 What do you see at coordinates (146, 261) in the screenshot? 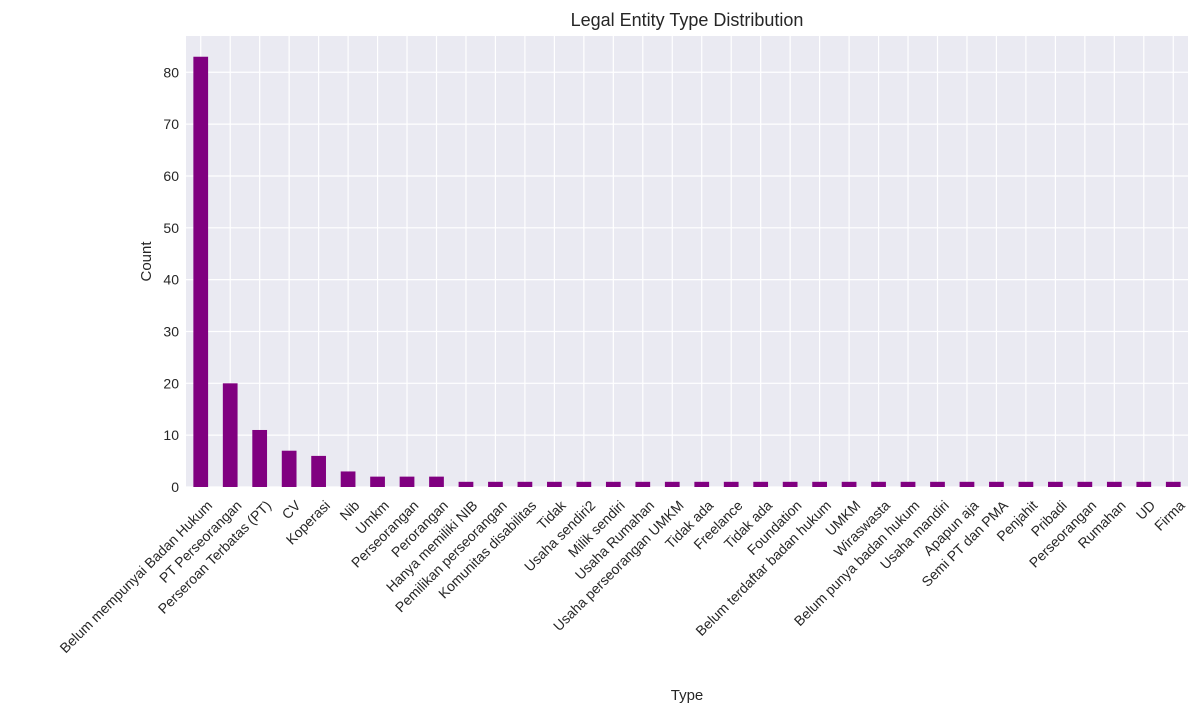
I see `y-axis-label: Count` at bounding box center [146, 261].